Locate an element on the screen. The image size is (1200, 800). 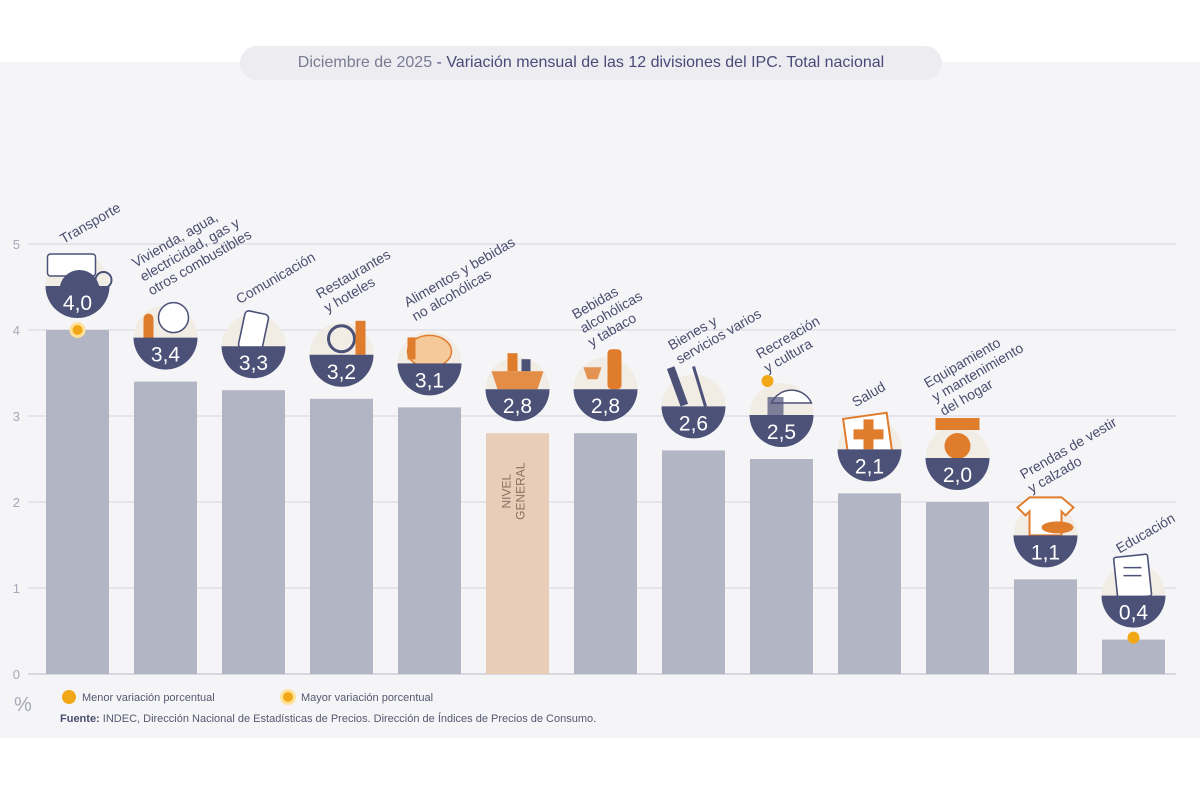
category-label: Transporte is located at coordinates (90, 223).